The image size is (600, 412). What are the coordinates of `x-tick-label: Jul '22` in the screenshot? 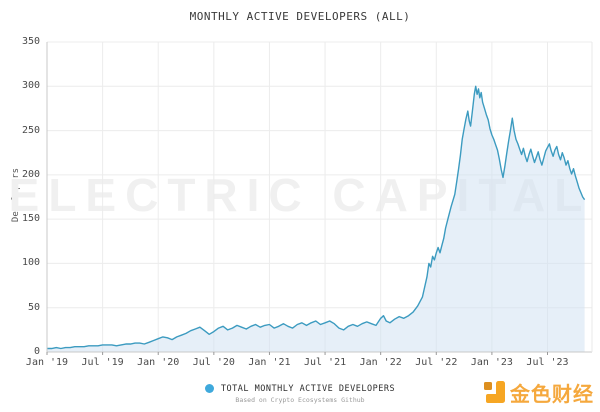 It's located at (436, 362).